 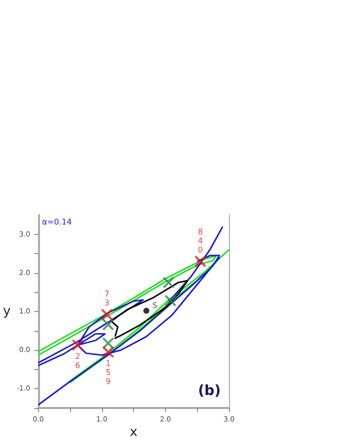 I want to click on annotation: 73, so click(x=107, y=299).